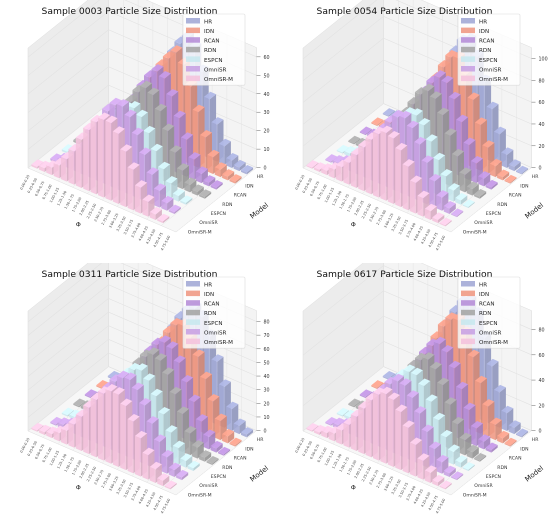  What do you see at coordinates (502, 468) in the screenshot?
I see `model-tick-label: RDN` at bounding box center [502, 468].